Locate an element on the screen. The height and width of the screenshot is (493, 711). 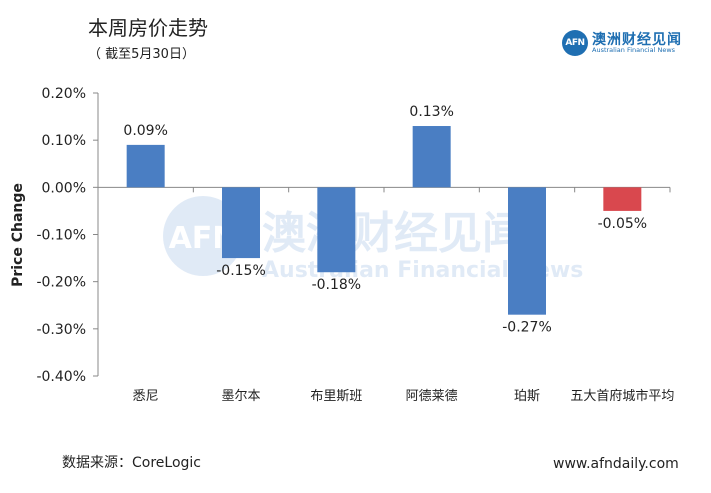
y-tick-label: 0.10% is located at coordinates (64, 141).